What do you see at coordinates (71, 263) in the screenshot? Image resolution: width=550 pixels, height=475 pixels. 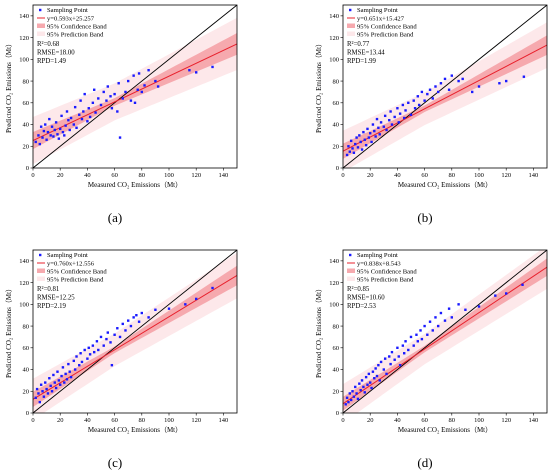 I see `legend-fit-equation: y=0.760x+12.556` at bounding box center [71, 263].